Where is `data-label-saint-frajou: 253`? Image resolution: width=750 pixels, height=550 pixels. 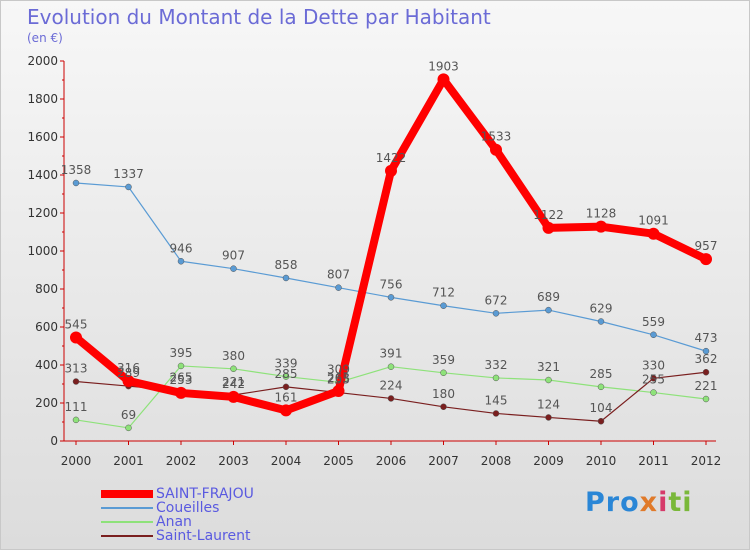
data-label-saint-frajou: 253 is located at coordinates (181, 380).